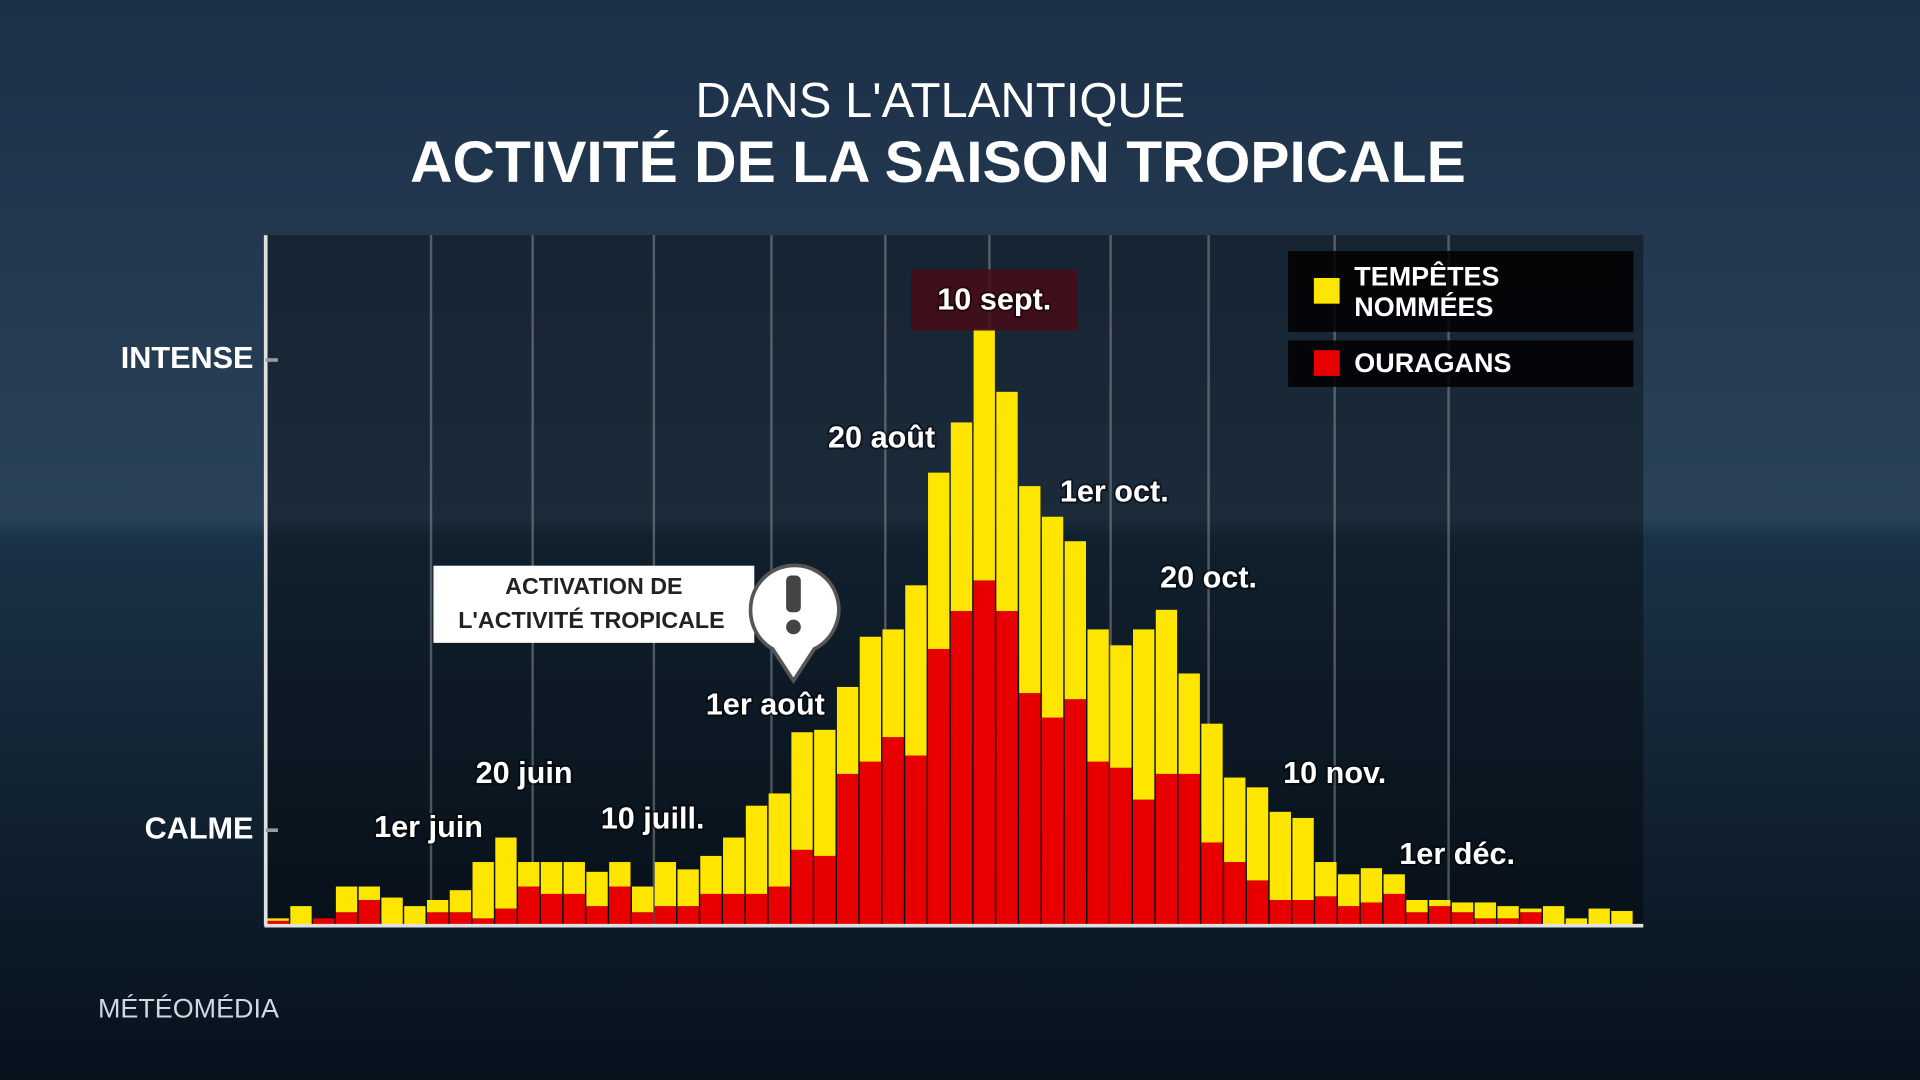 Image resolution: width=1920 pixels, height=1080 pixels. I want to click on date-label: 1er août, so click(765, 705).